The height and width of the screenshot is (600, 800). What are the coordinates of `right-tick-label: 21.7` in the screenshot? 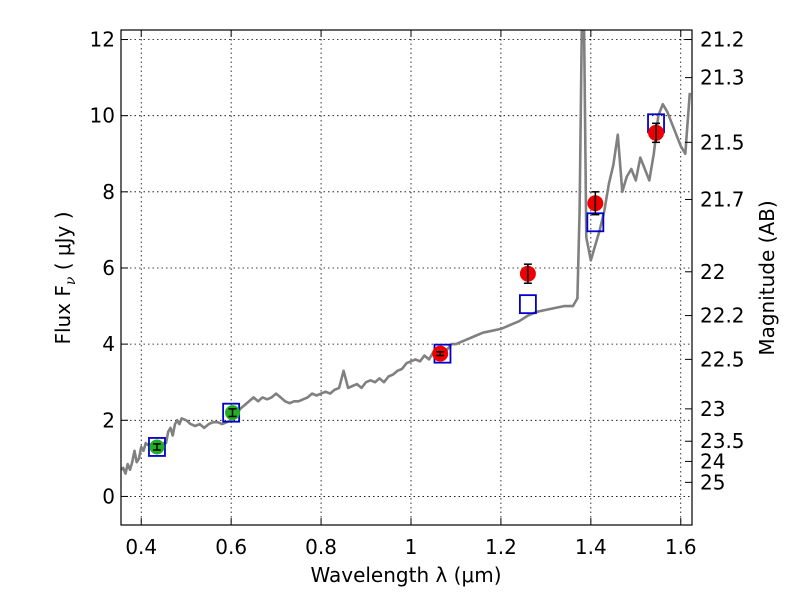 It's located at (722, 199).